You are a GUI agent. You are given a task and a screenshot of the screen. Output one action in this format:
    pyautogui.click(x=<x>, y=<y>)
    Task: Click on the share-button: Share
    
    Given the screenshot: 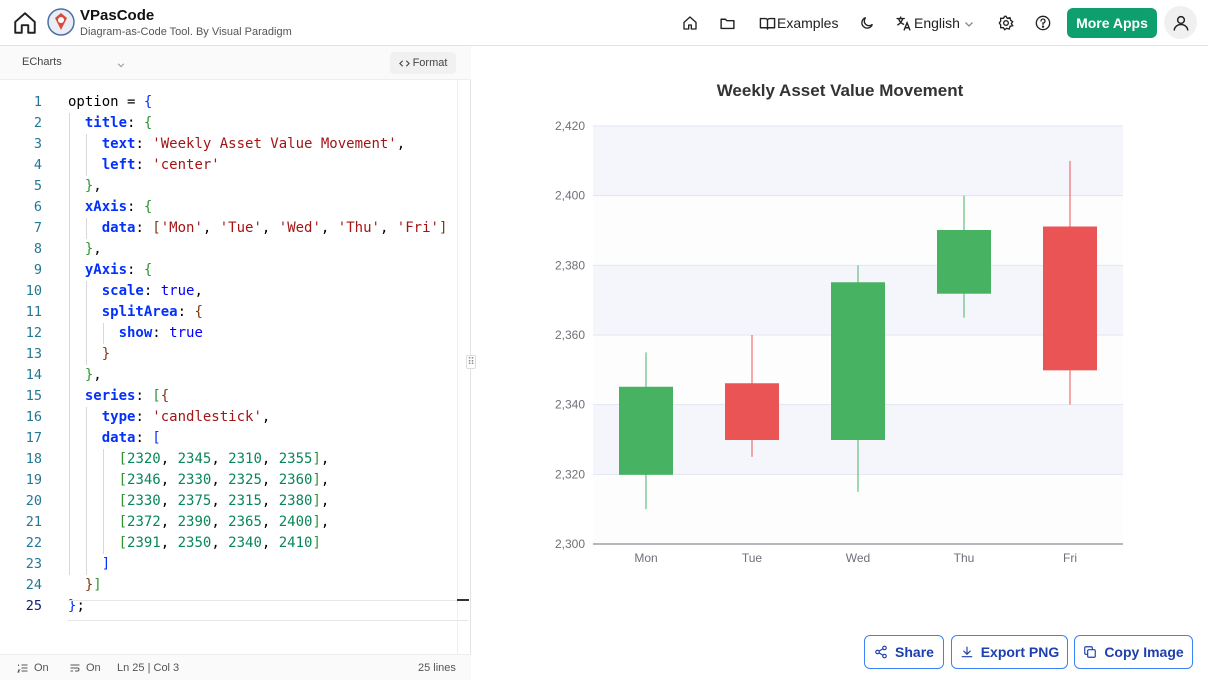 What is the action you would take?
    pyautogui.click(x=904, y=652)
    